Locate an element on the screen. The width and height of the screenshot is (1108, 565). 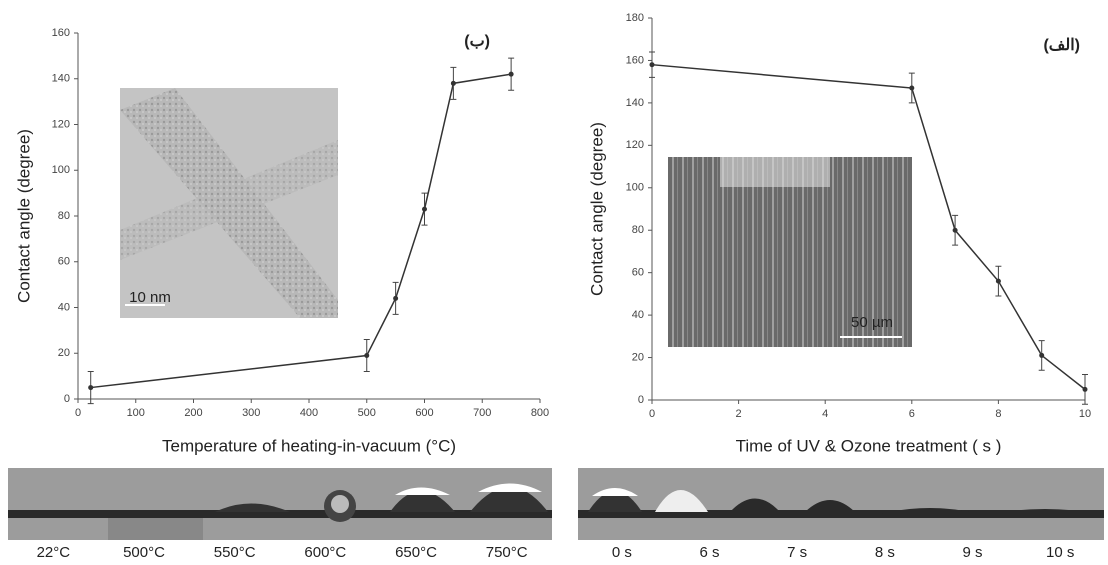
photo-label: 600°C is located at coordinates (325, 552).